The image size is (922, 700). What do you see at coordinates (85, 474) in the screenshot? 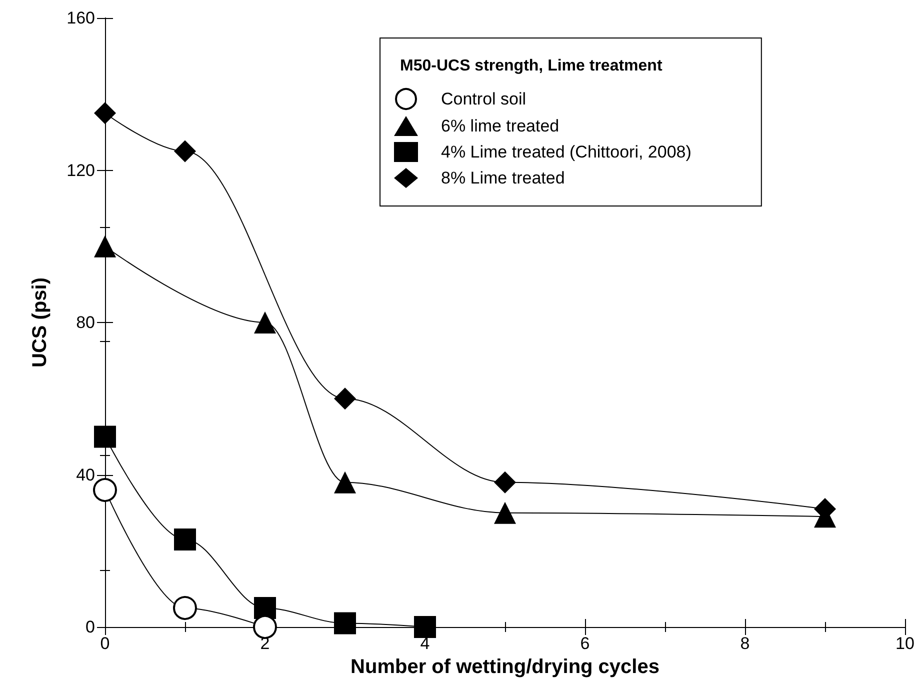
I see `y-tick-label: 40` at bounding box center [85, 474].